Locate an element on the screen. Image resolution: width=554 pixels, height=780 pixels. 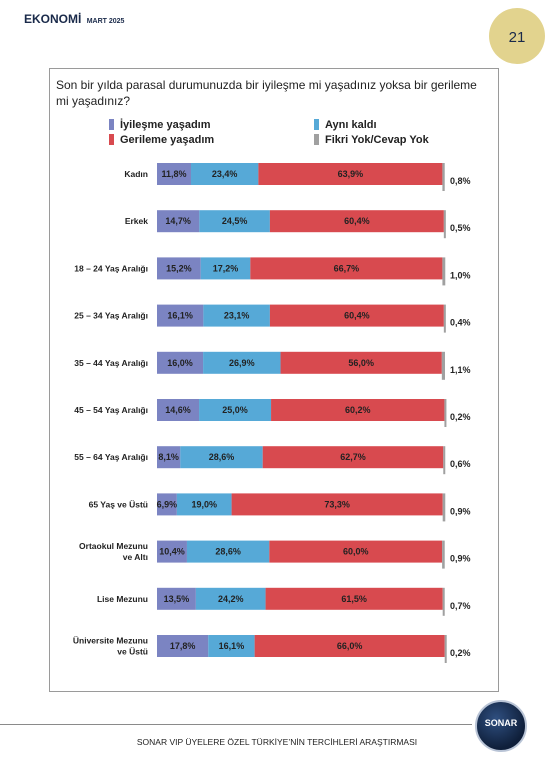
legend-item-worsened: Gerileme yaşadım is located at coordinates (161, 140).